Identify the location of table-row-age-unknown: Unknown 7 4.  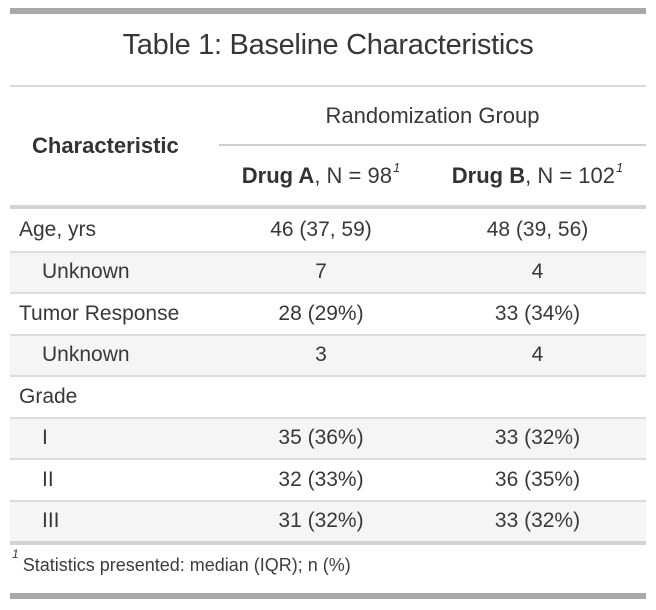
(328, 271).